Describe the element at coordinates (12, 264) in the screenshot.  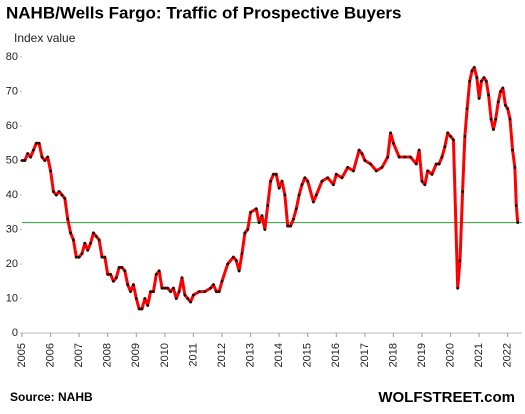
I see `y-tick-label: 20` at that location.